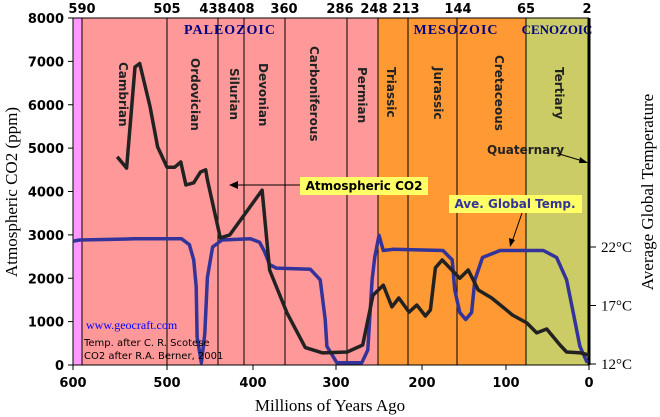 This screenshot has height=417, width=660. Describe the element at coordinates (455, 30) in the screenshot. I see `era-label-mesozoic: MESOZOIC` at that location.